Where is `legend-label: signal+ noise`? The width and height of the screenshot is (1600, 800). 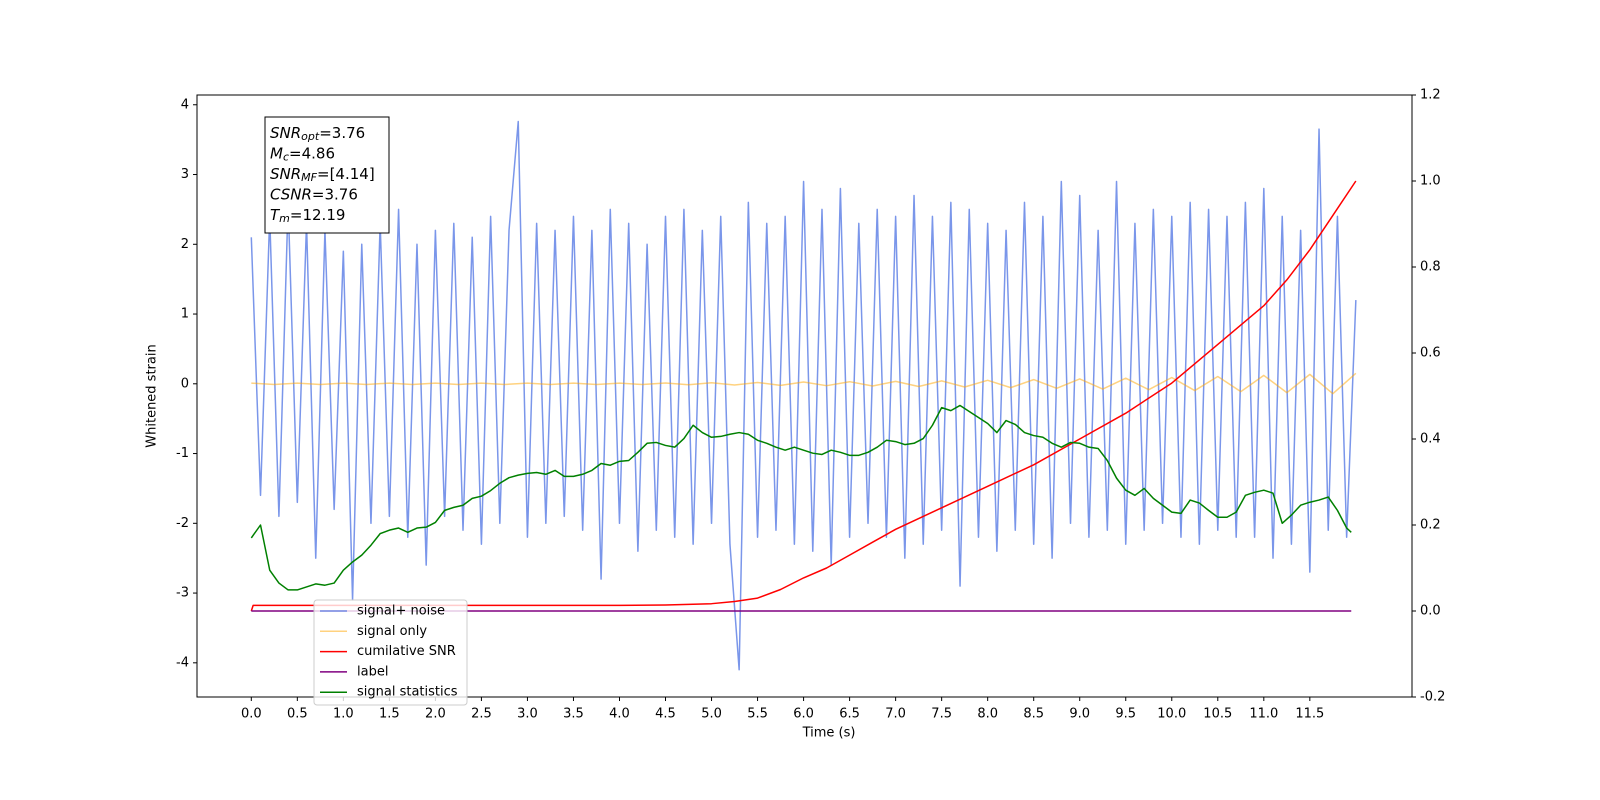
legend-label: signal+ noise is located at coordinates (401, 611).